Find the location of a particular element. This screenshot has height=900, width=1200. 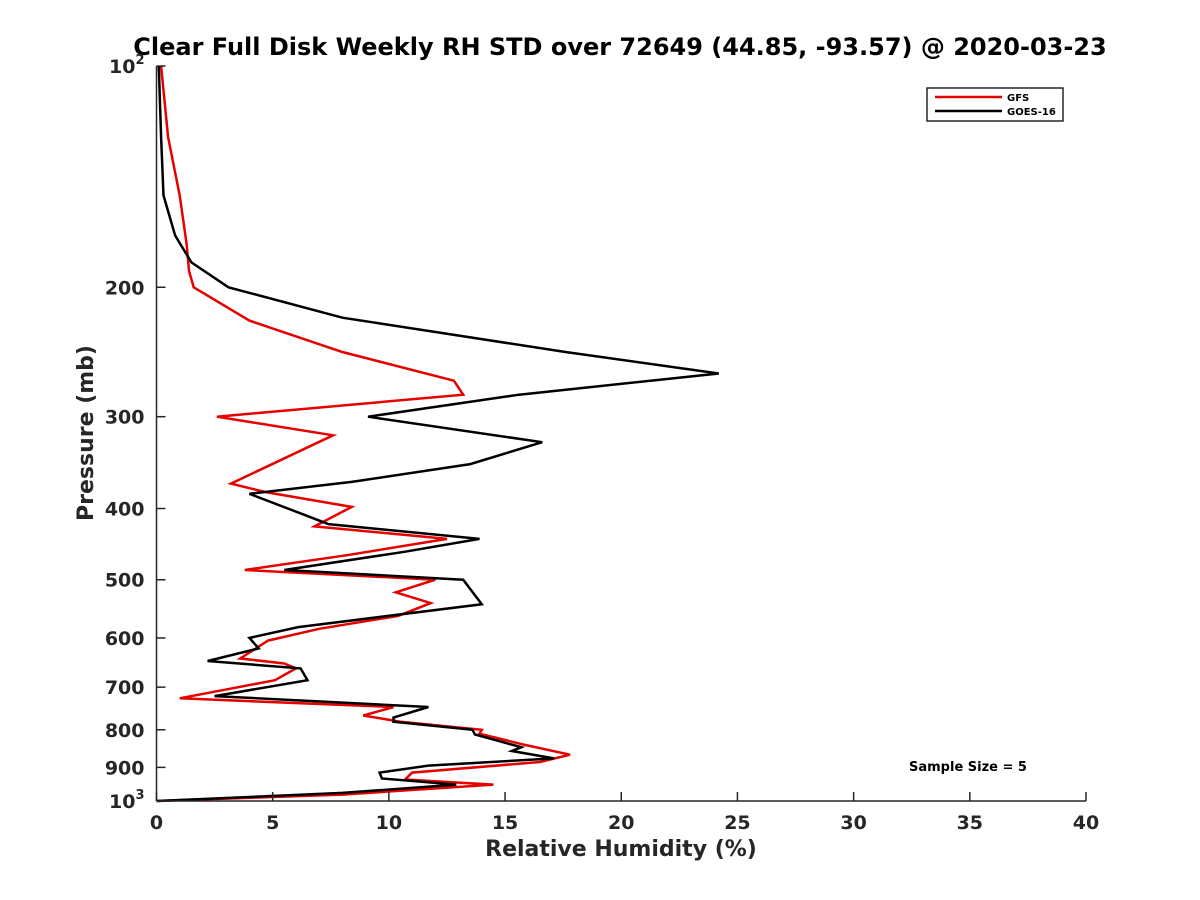

y-tick-label: 500 is located at coordinates (125, 581).